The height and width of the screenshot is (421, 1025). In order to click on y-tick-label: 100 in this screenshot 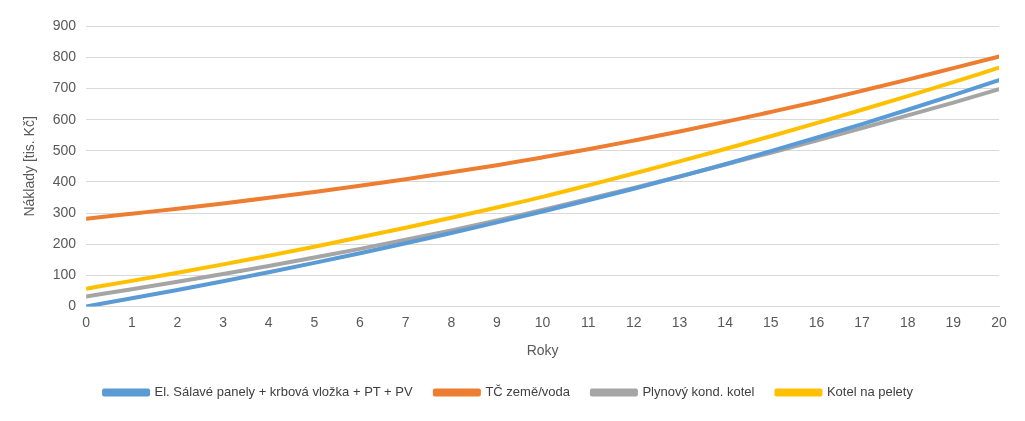, I will do `click(64, 274)`.